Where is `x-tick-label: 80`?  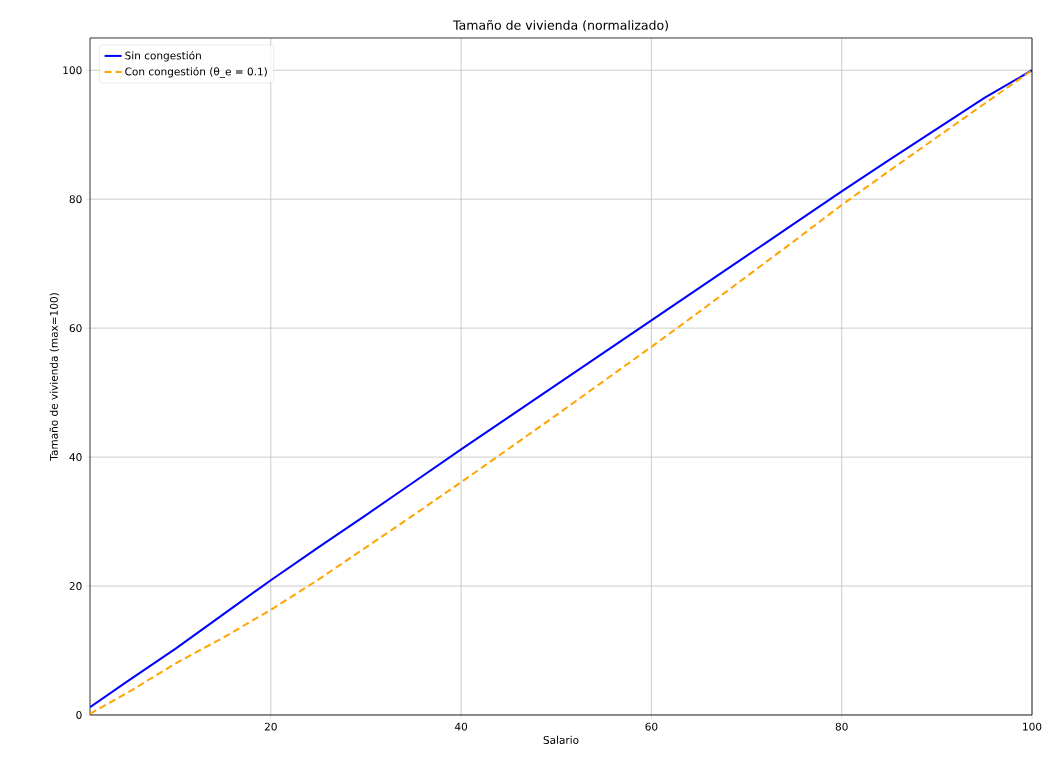 x-tick-label: 80 is located at coordinates (841, 726).